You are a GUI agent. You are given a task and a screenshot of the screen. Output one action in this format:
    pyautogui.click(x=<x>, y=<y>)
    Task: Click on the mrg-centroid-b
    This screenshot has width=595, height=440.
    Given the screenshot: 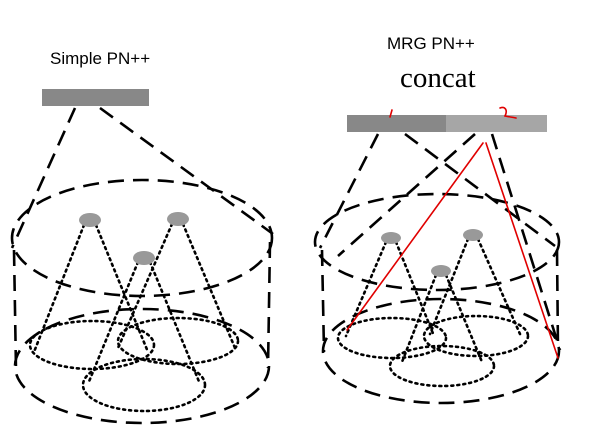 What is the action you would take?
    pyautogui.click(x=473, y=235)
    